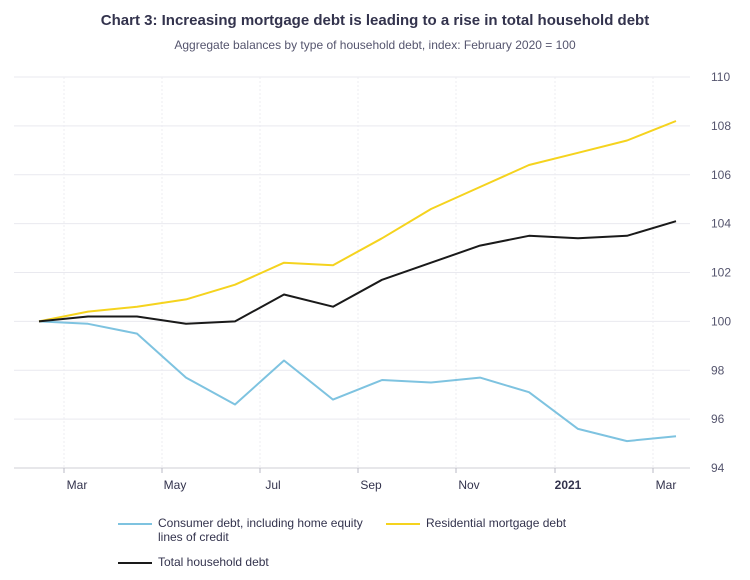 Image resolution: width=750 pixels, height=580 pixels. What do you see at coordinates (721, 321) in the screenshot?
I see `y-tick-label: 100` at bounding box center [721, 321].